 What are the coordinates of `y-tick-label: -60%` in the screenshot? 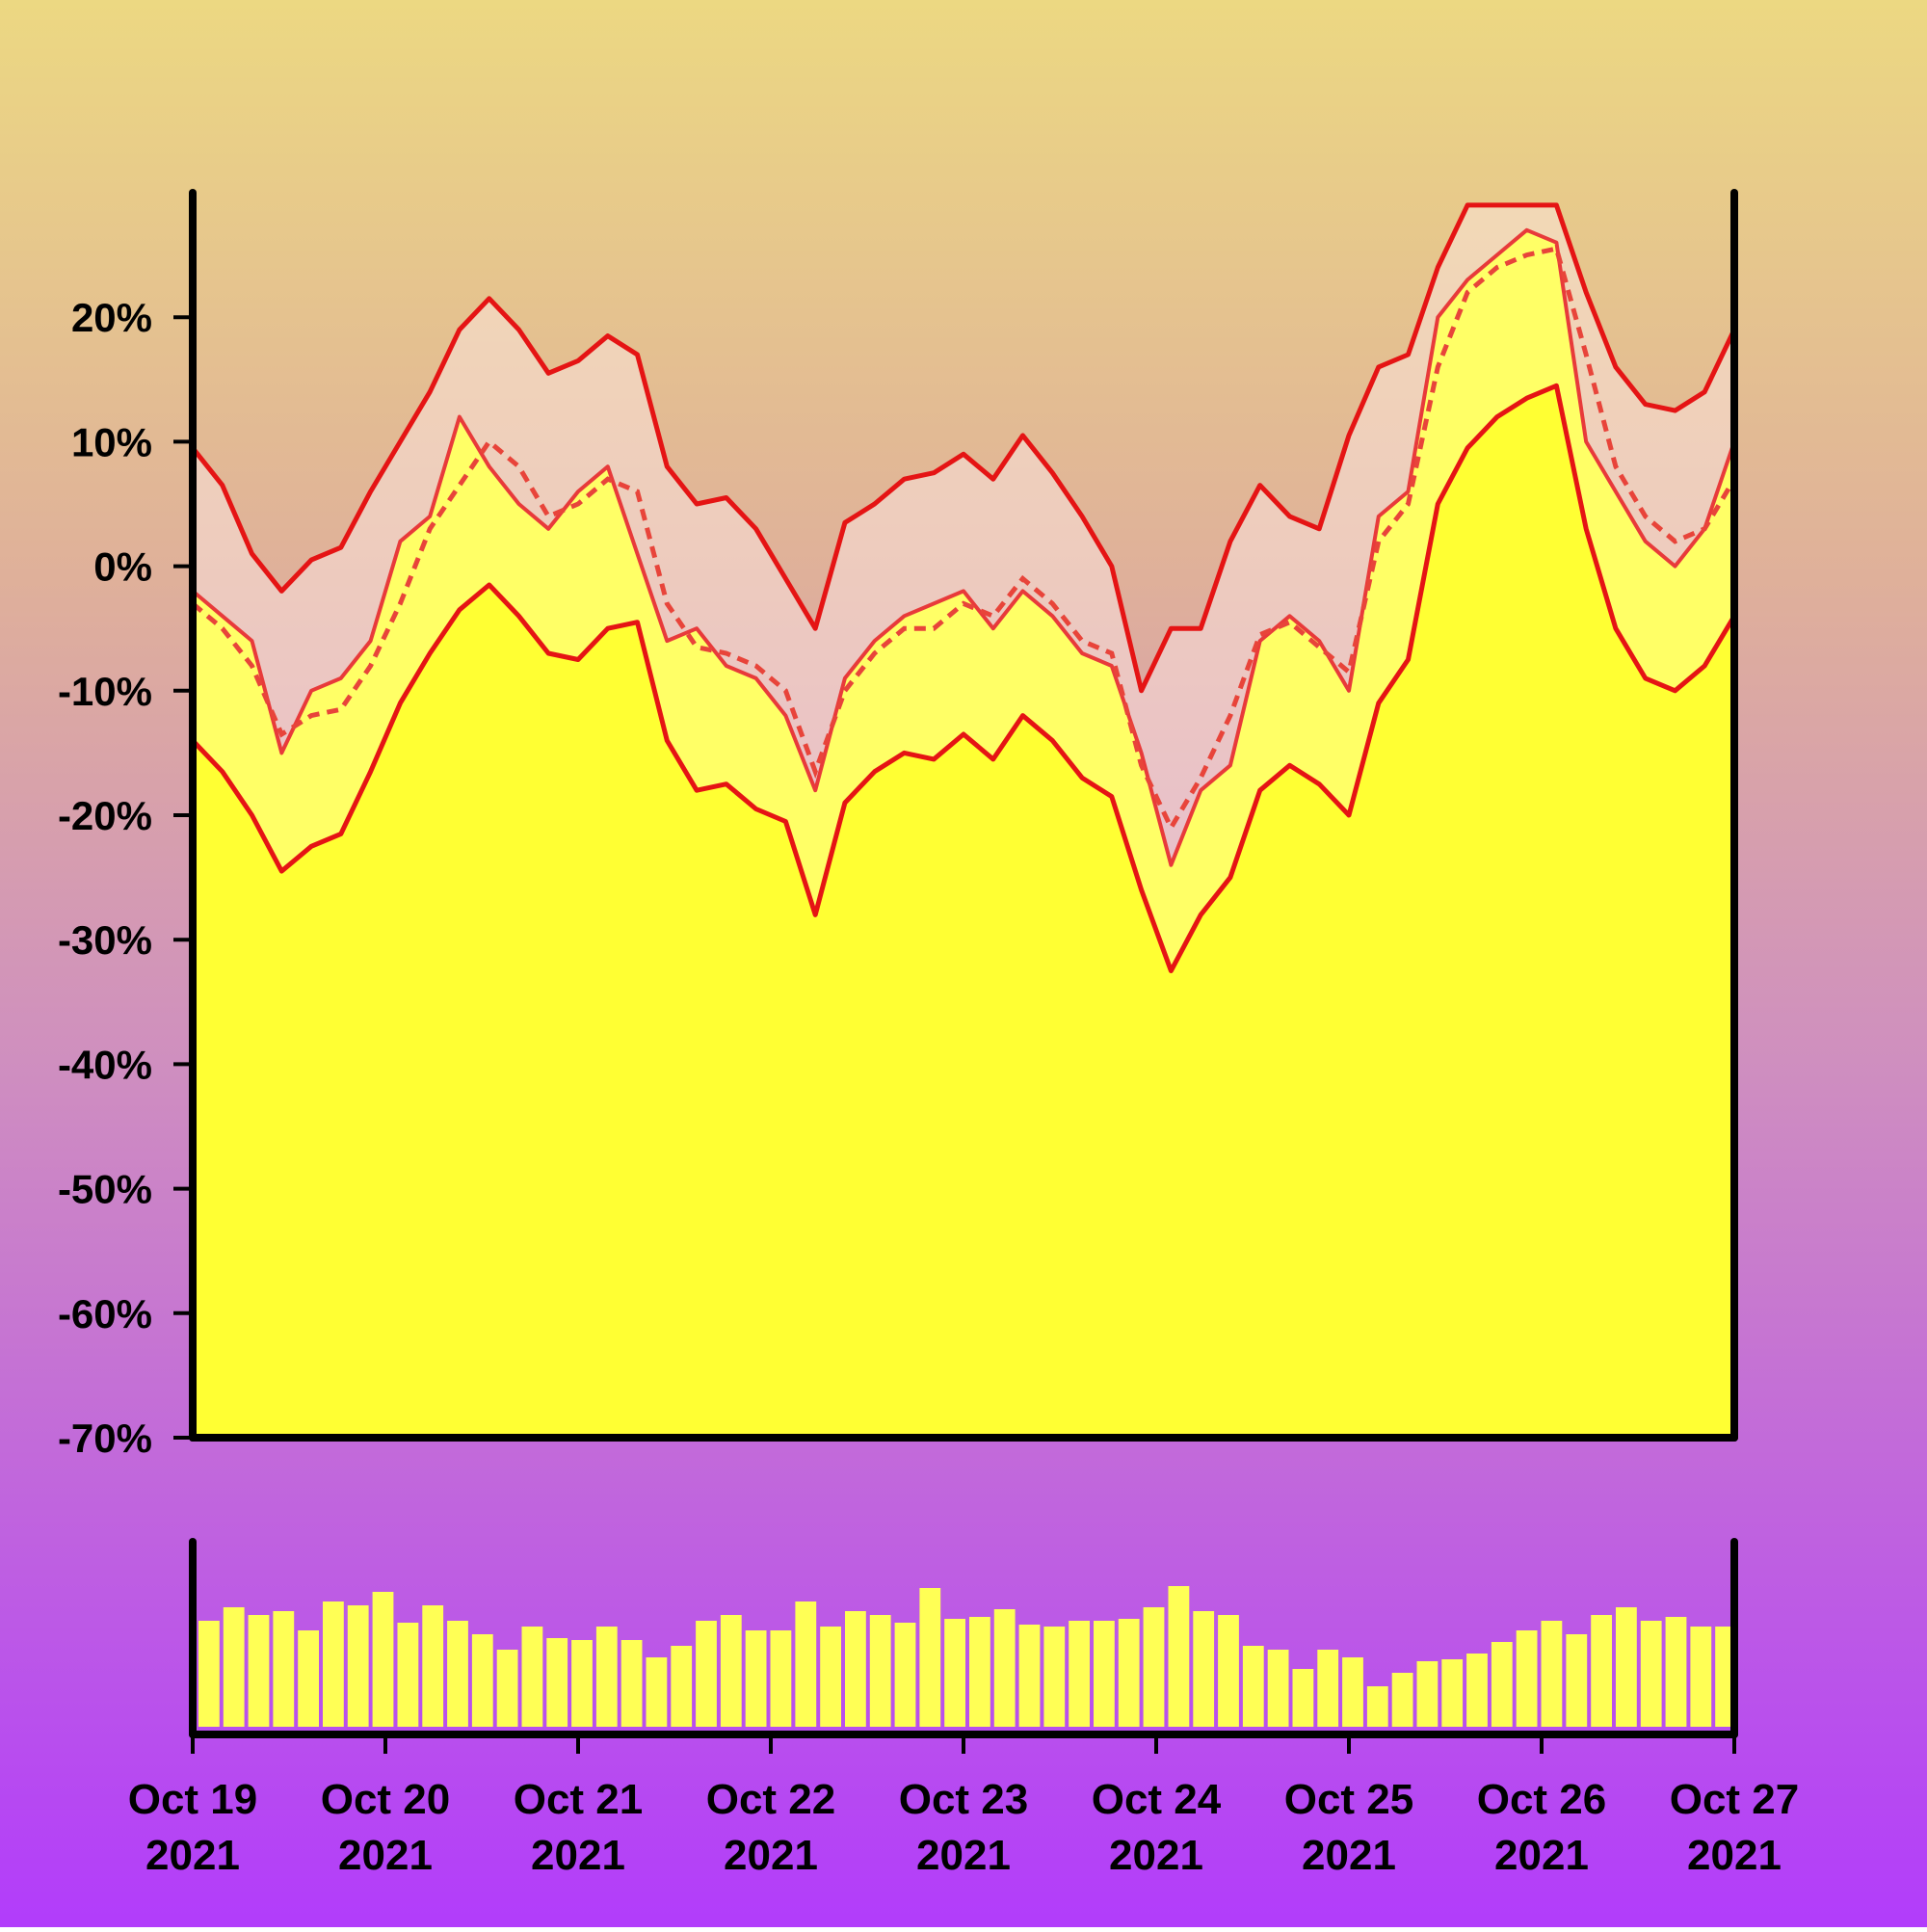 It's located at (105, 1314).